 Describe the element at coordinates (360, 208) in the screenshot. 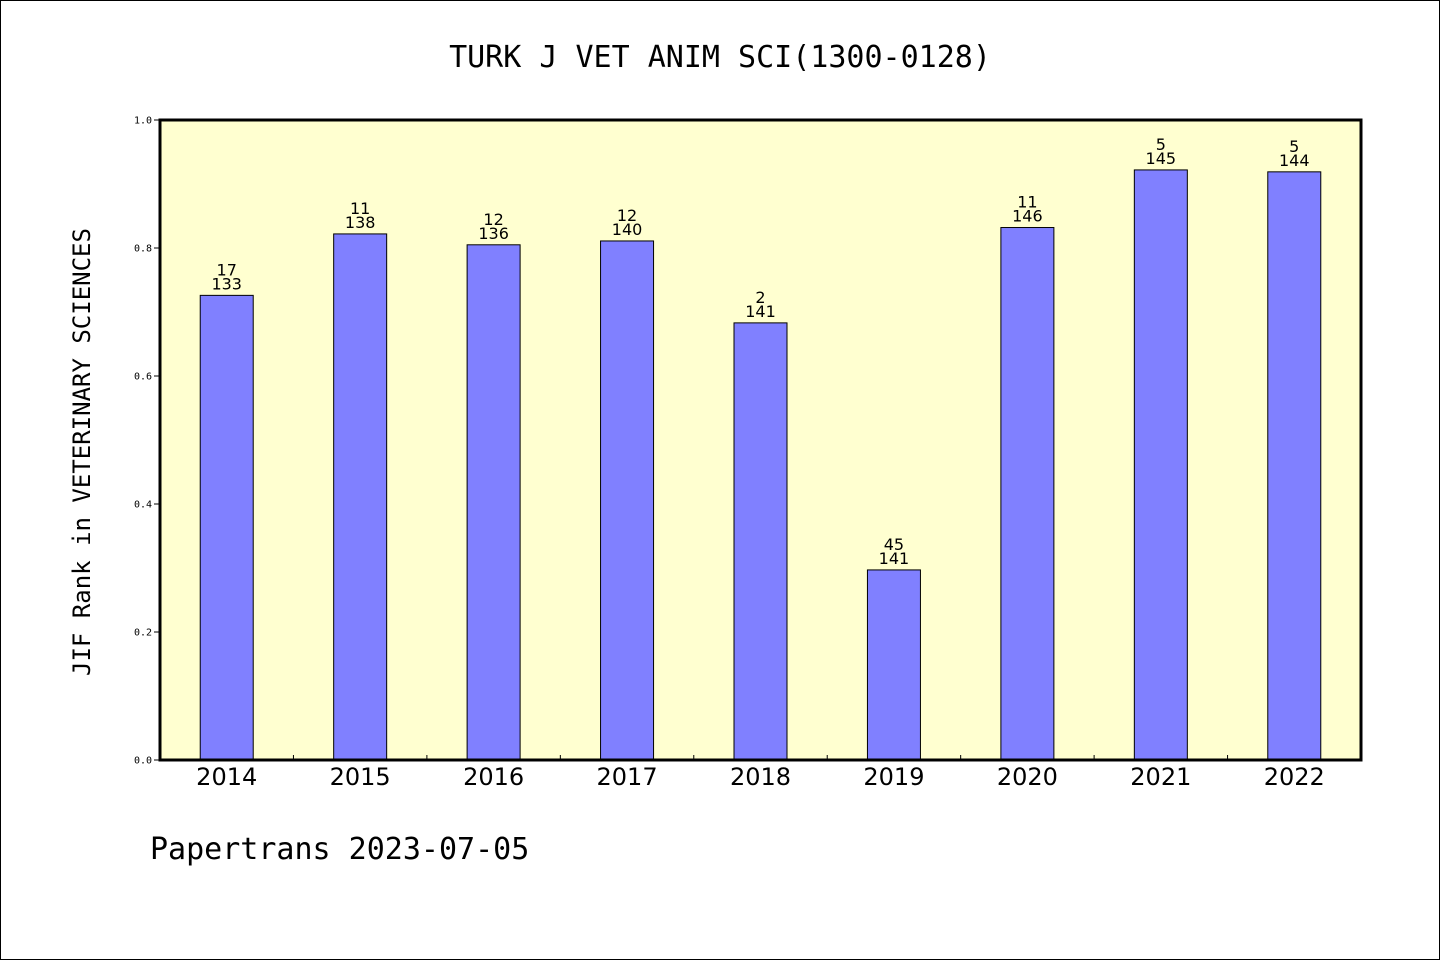

I see `bar-rank-label-2015: 11` at that location.